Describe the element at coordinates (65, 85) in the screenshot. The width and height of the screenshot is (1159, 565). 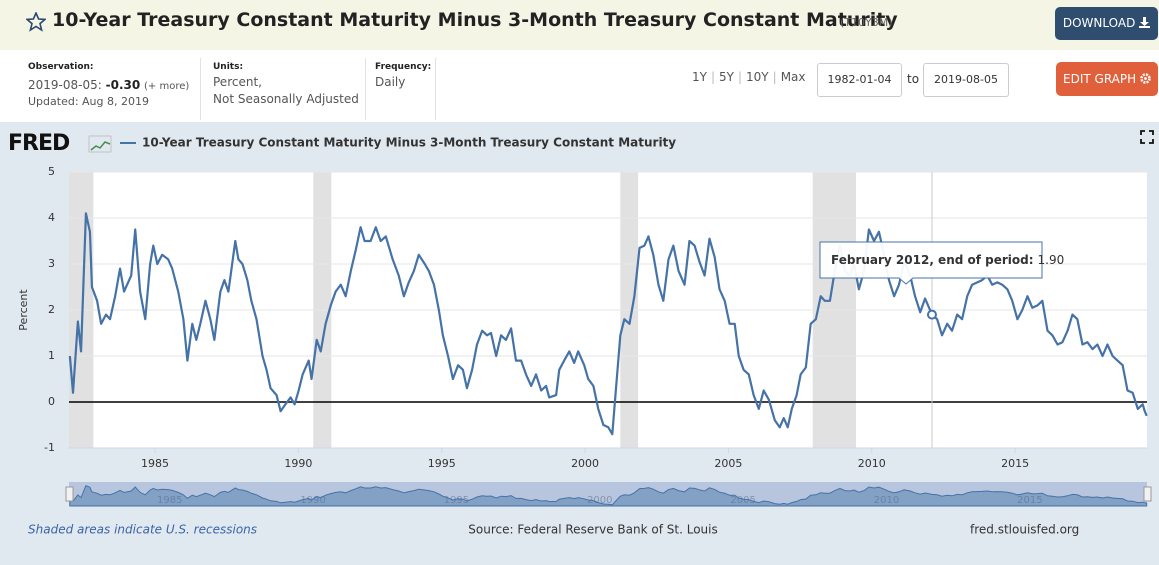
I see `observation-date: 2019-08-05:` at that location.